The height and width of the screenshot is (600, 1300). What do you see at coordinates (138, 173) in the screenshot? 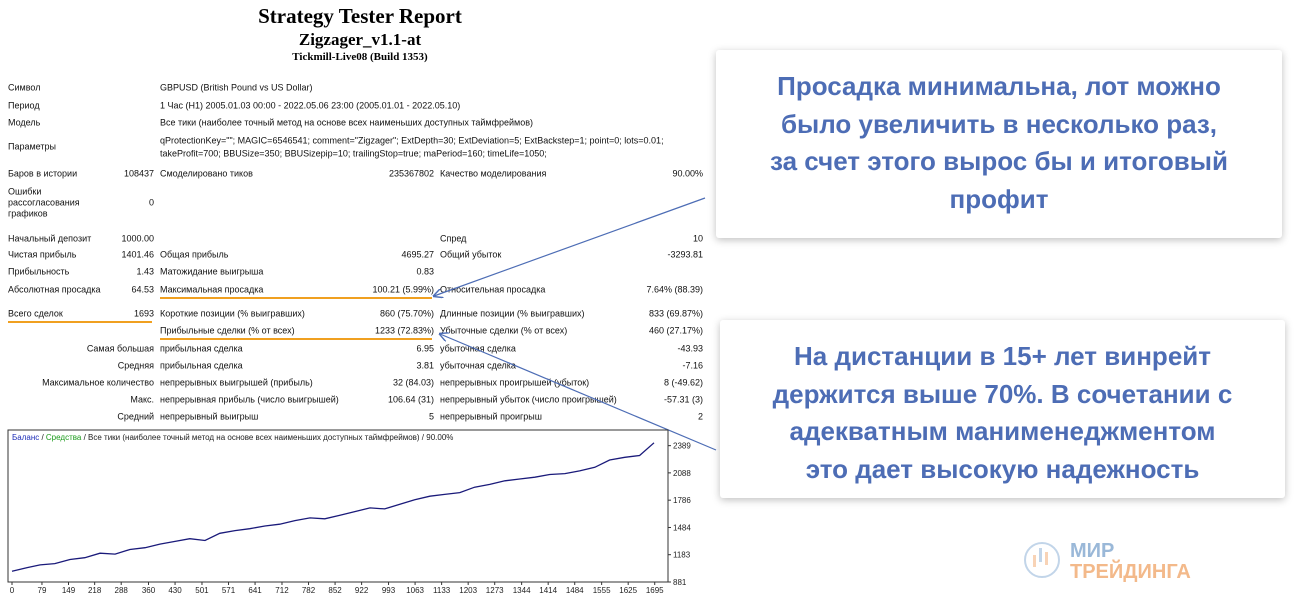
I see `stat-value: 108437` at bounding box center [138, 173].